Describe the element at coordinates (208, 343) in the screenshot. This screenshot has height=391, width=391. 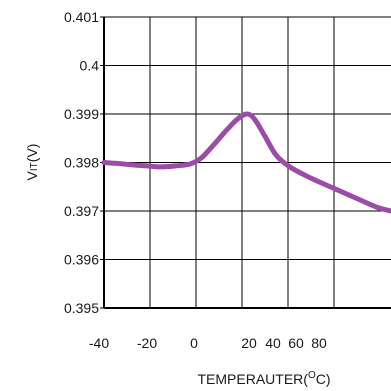
I see `x-tick-labels: -40 -20 0 20 40 60 80` at that location.